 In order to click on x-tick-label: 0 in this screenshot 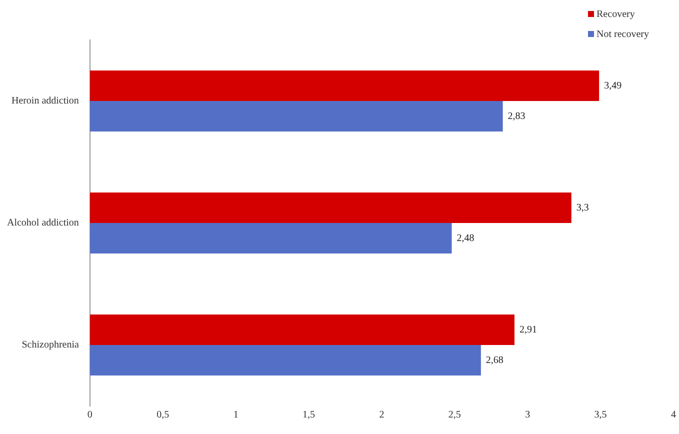, I will do `click(89, 415)`.